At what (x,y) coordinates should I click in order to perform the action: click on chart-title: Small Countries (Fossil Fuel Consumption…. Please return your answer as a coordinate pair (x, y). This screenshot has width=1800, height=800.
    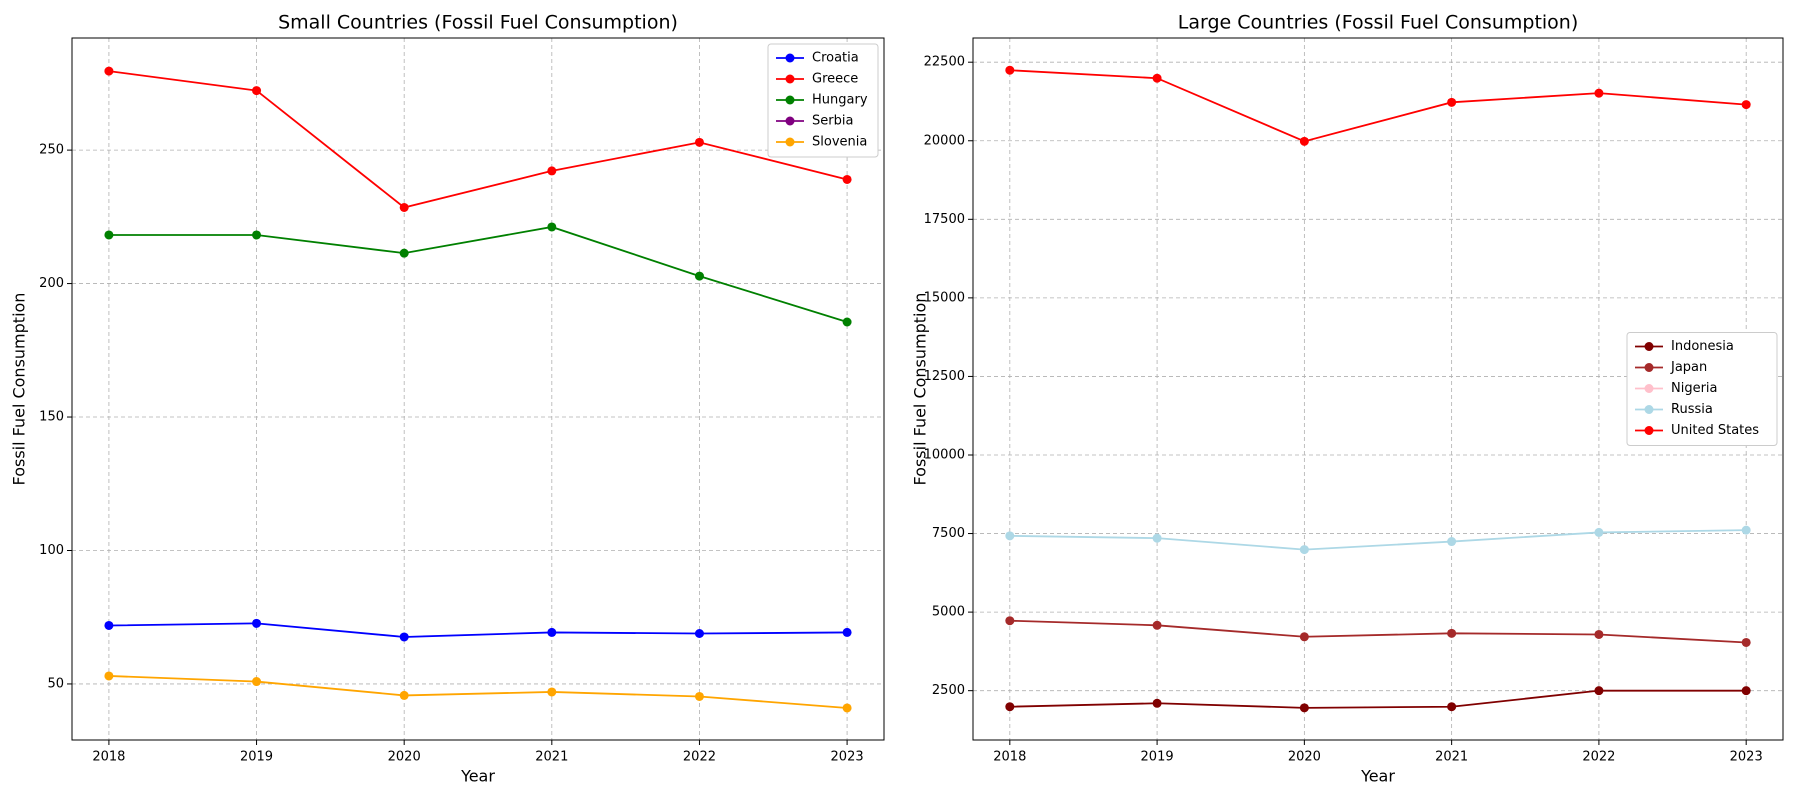
    Looking at the image, I should click on (478, 23).